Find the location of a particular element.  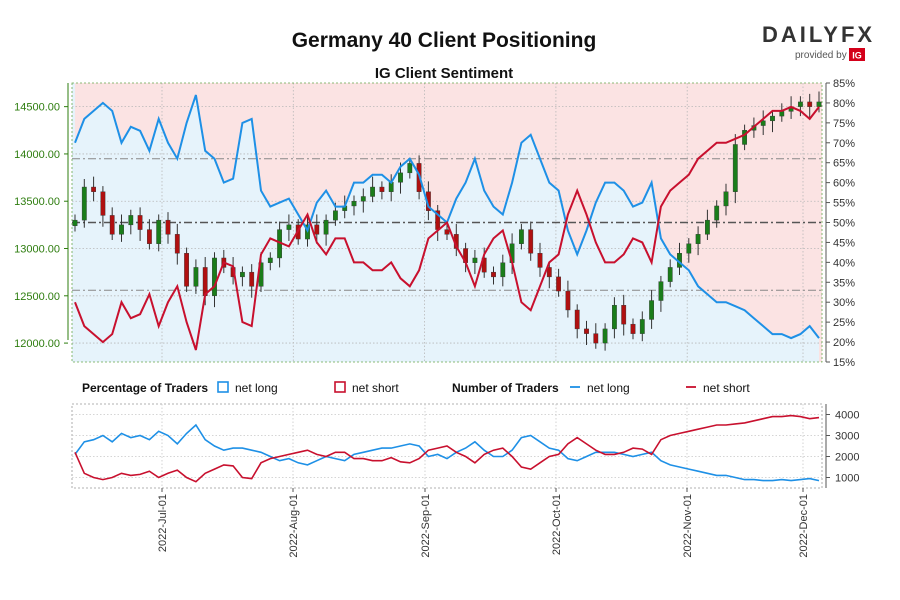

count-tick-label: 1000 is located at coordinates (847, 479).